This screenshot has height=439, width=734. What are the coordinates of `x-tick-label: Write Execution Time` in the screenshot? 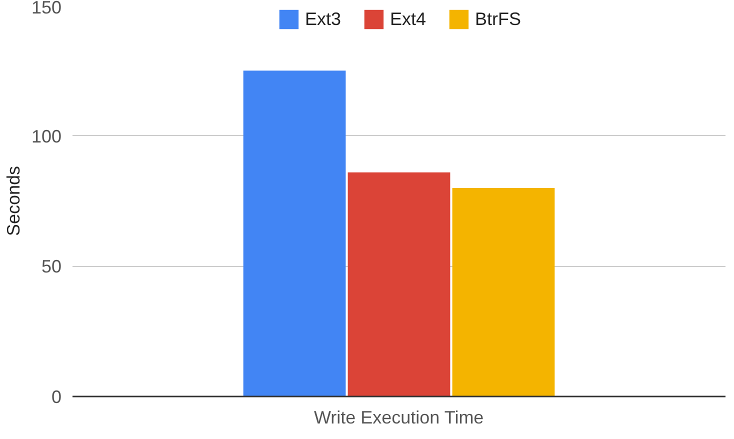 It's located at (399, 418).